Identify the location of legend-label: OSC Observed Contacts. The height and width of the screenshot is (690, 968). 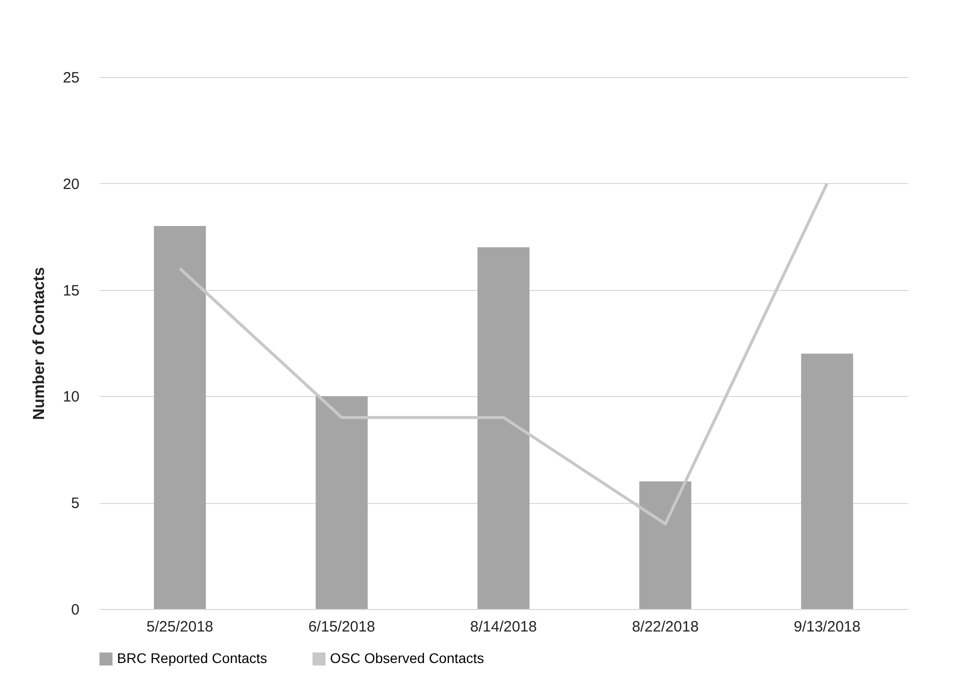
(407, 658).